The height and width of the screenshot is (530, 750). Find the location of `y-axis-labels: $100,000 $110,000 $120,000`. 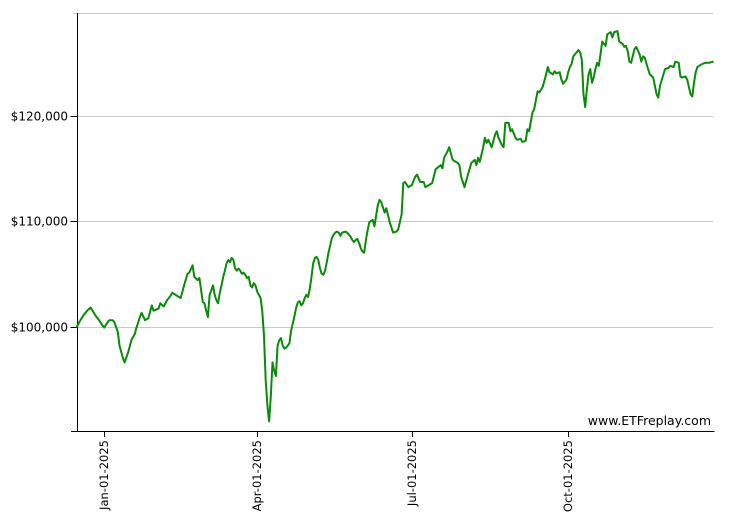

y-axis-labels: $100,000 $110,000 $120,000 is located at coordinates (39, 222).